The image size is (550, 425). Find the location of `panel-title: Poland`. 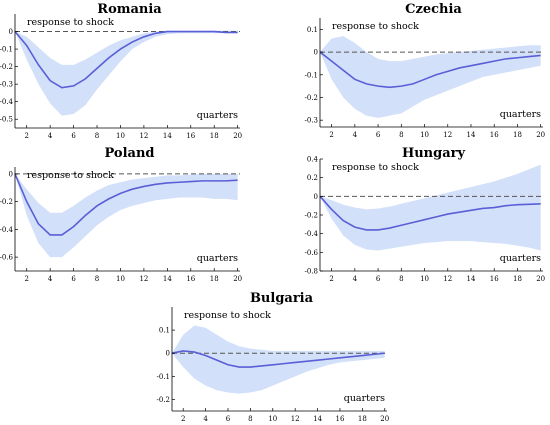

panel-title: Poland is located at coordinates (129, 153).